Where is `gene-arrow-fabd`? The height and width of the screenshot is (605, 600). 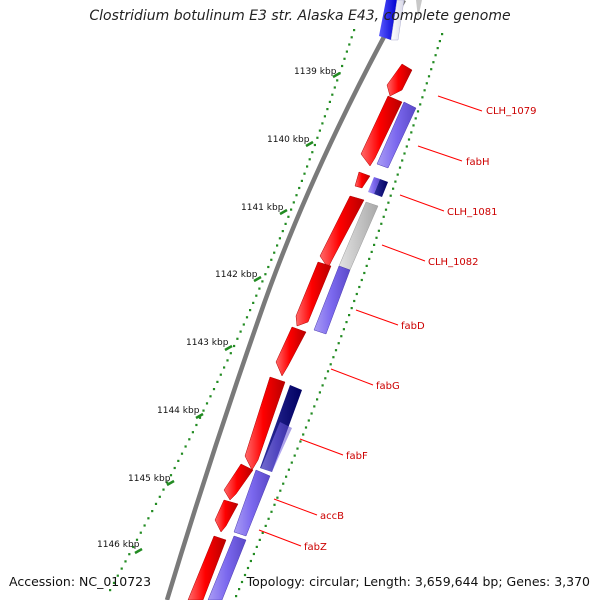
gene-arrow-fabd is located at coordinates (313, 294).